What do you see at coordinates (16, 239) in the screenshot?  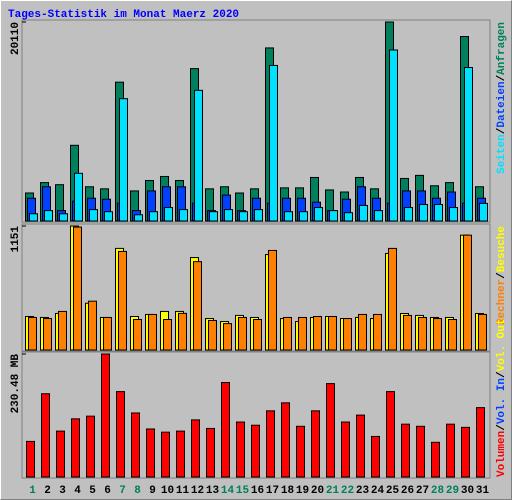 I see `y-tick-label: 1151` at bounding box center [16, 239].